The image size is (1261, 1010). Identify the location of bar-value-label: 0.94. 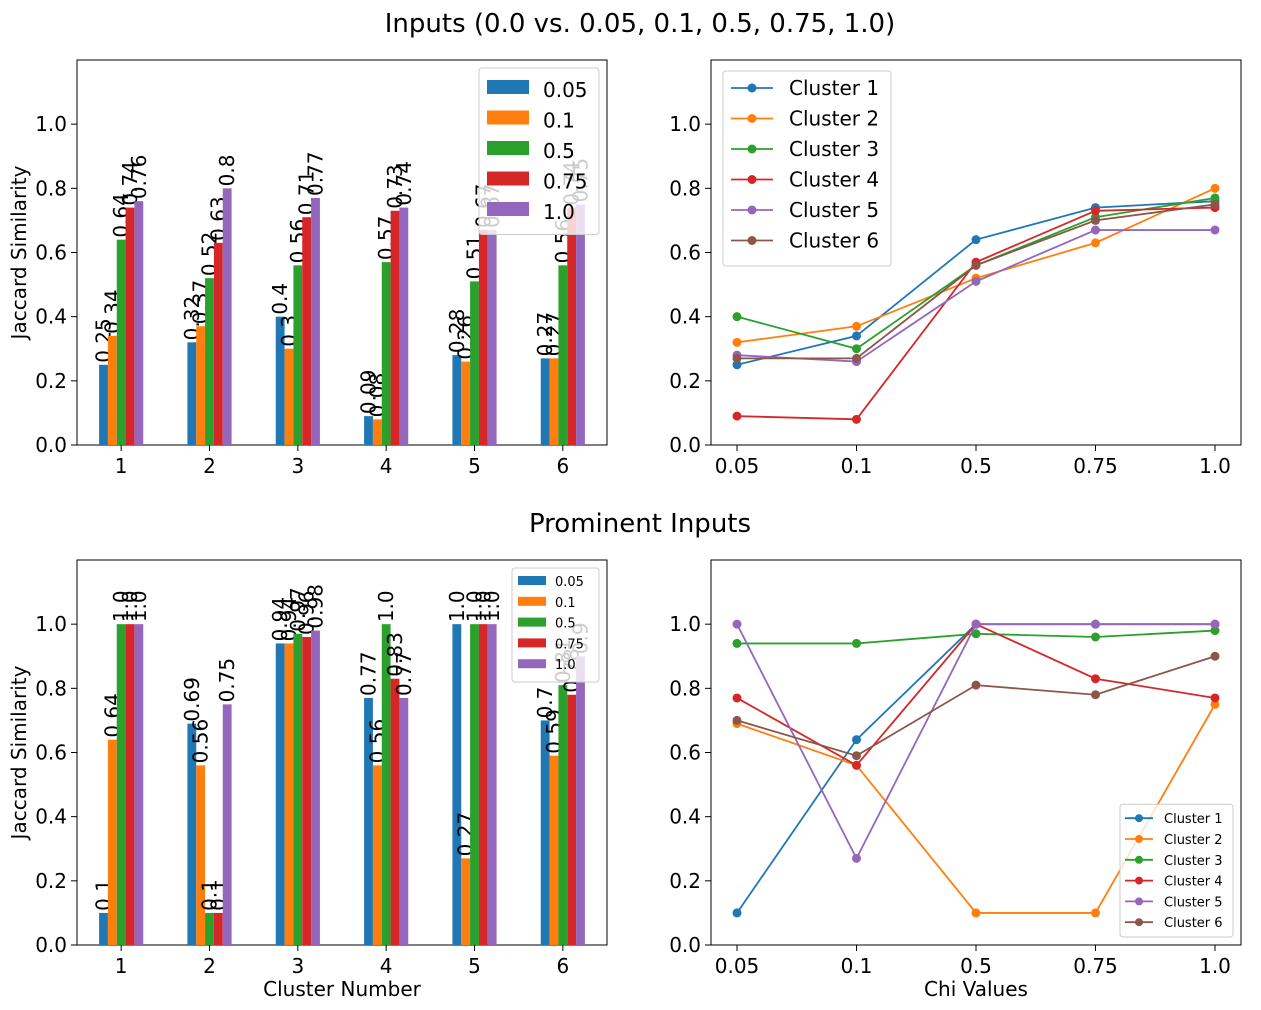
(280, 619).